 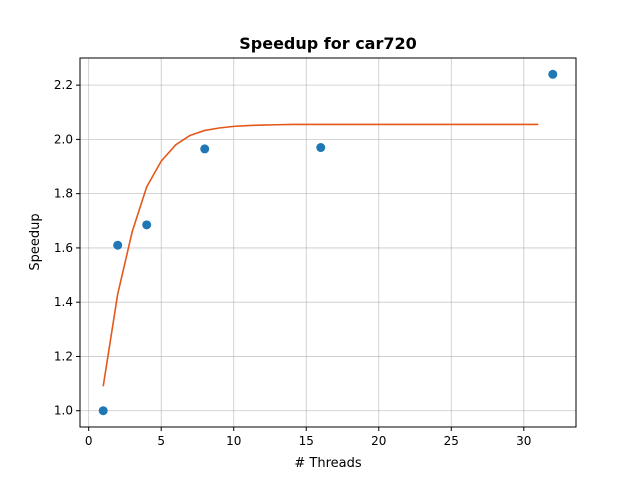 I want to click on y-axis-label: Speedup, so click(x=35, y=241).